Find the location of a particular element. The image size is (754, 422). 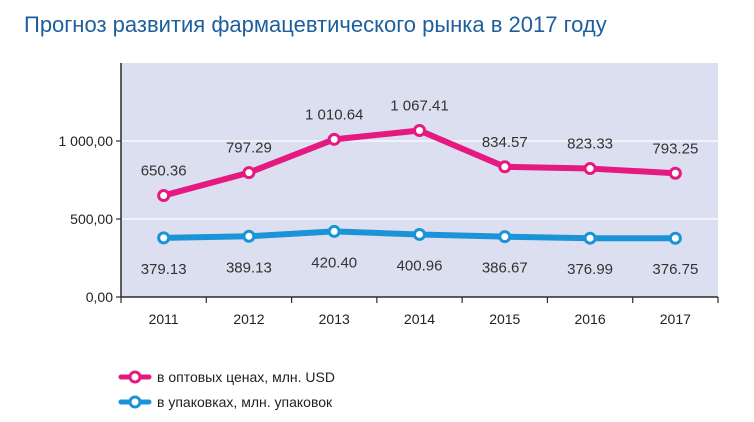

data-label: 376.99 is located at coordinates (590, 269).